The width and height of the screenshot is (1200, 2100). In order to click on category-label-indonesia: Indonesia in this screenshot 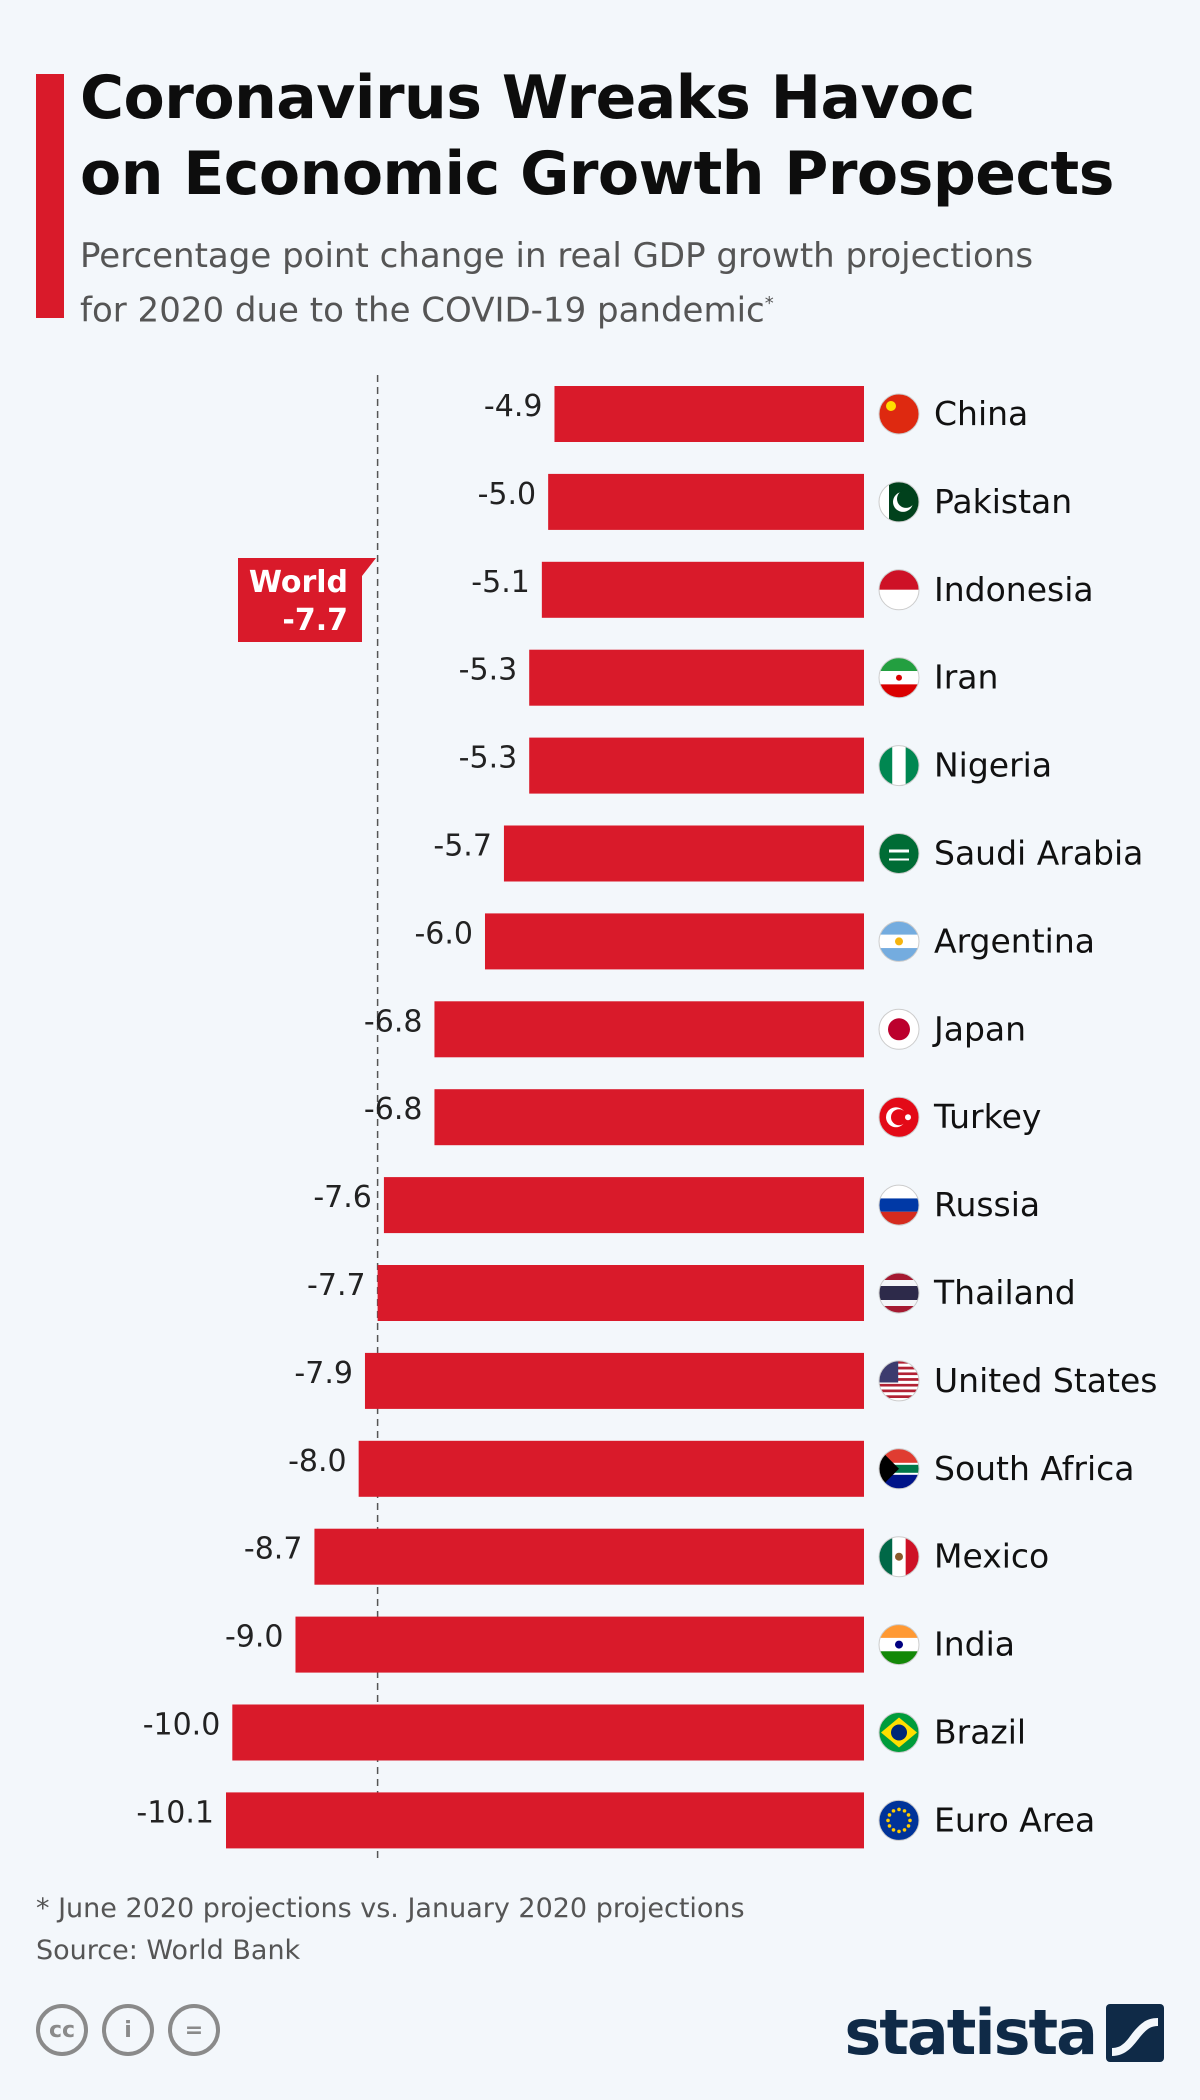, I will do `click(1014, 589)`.